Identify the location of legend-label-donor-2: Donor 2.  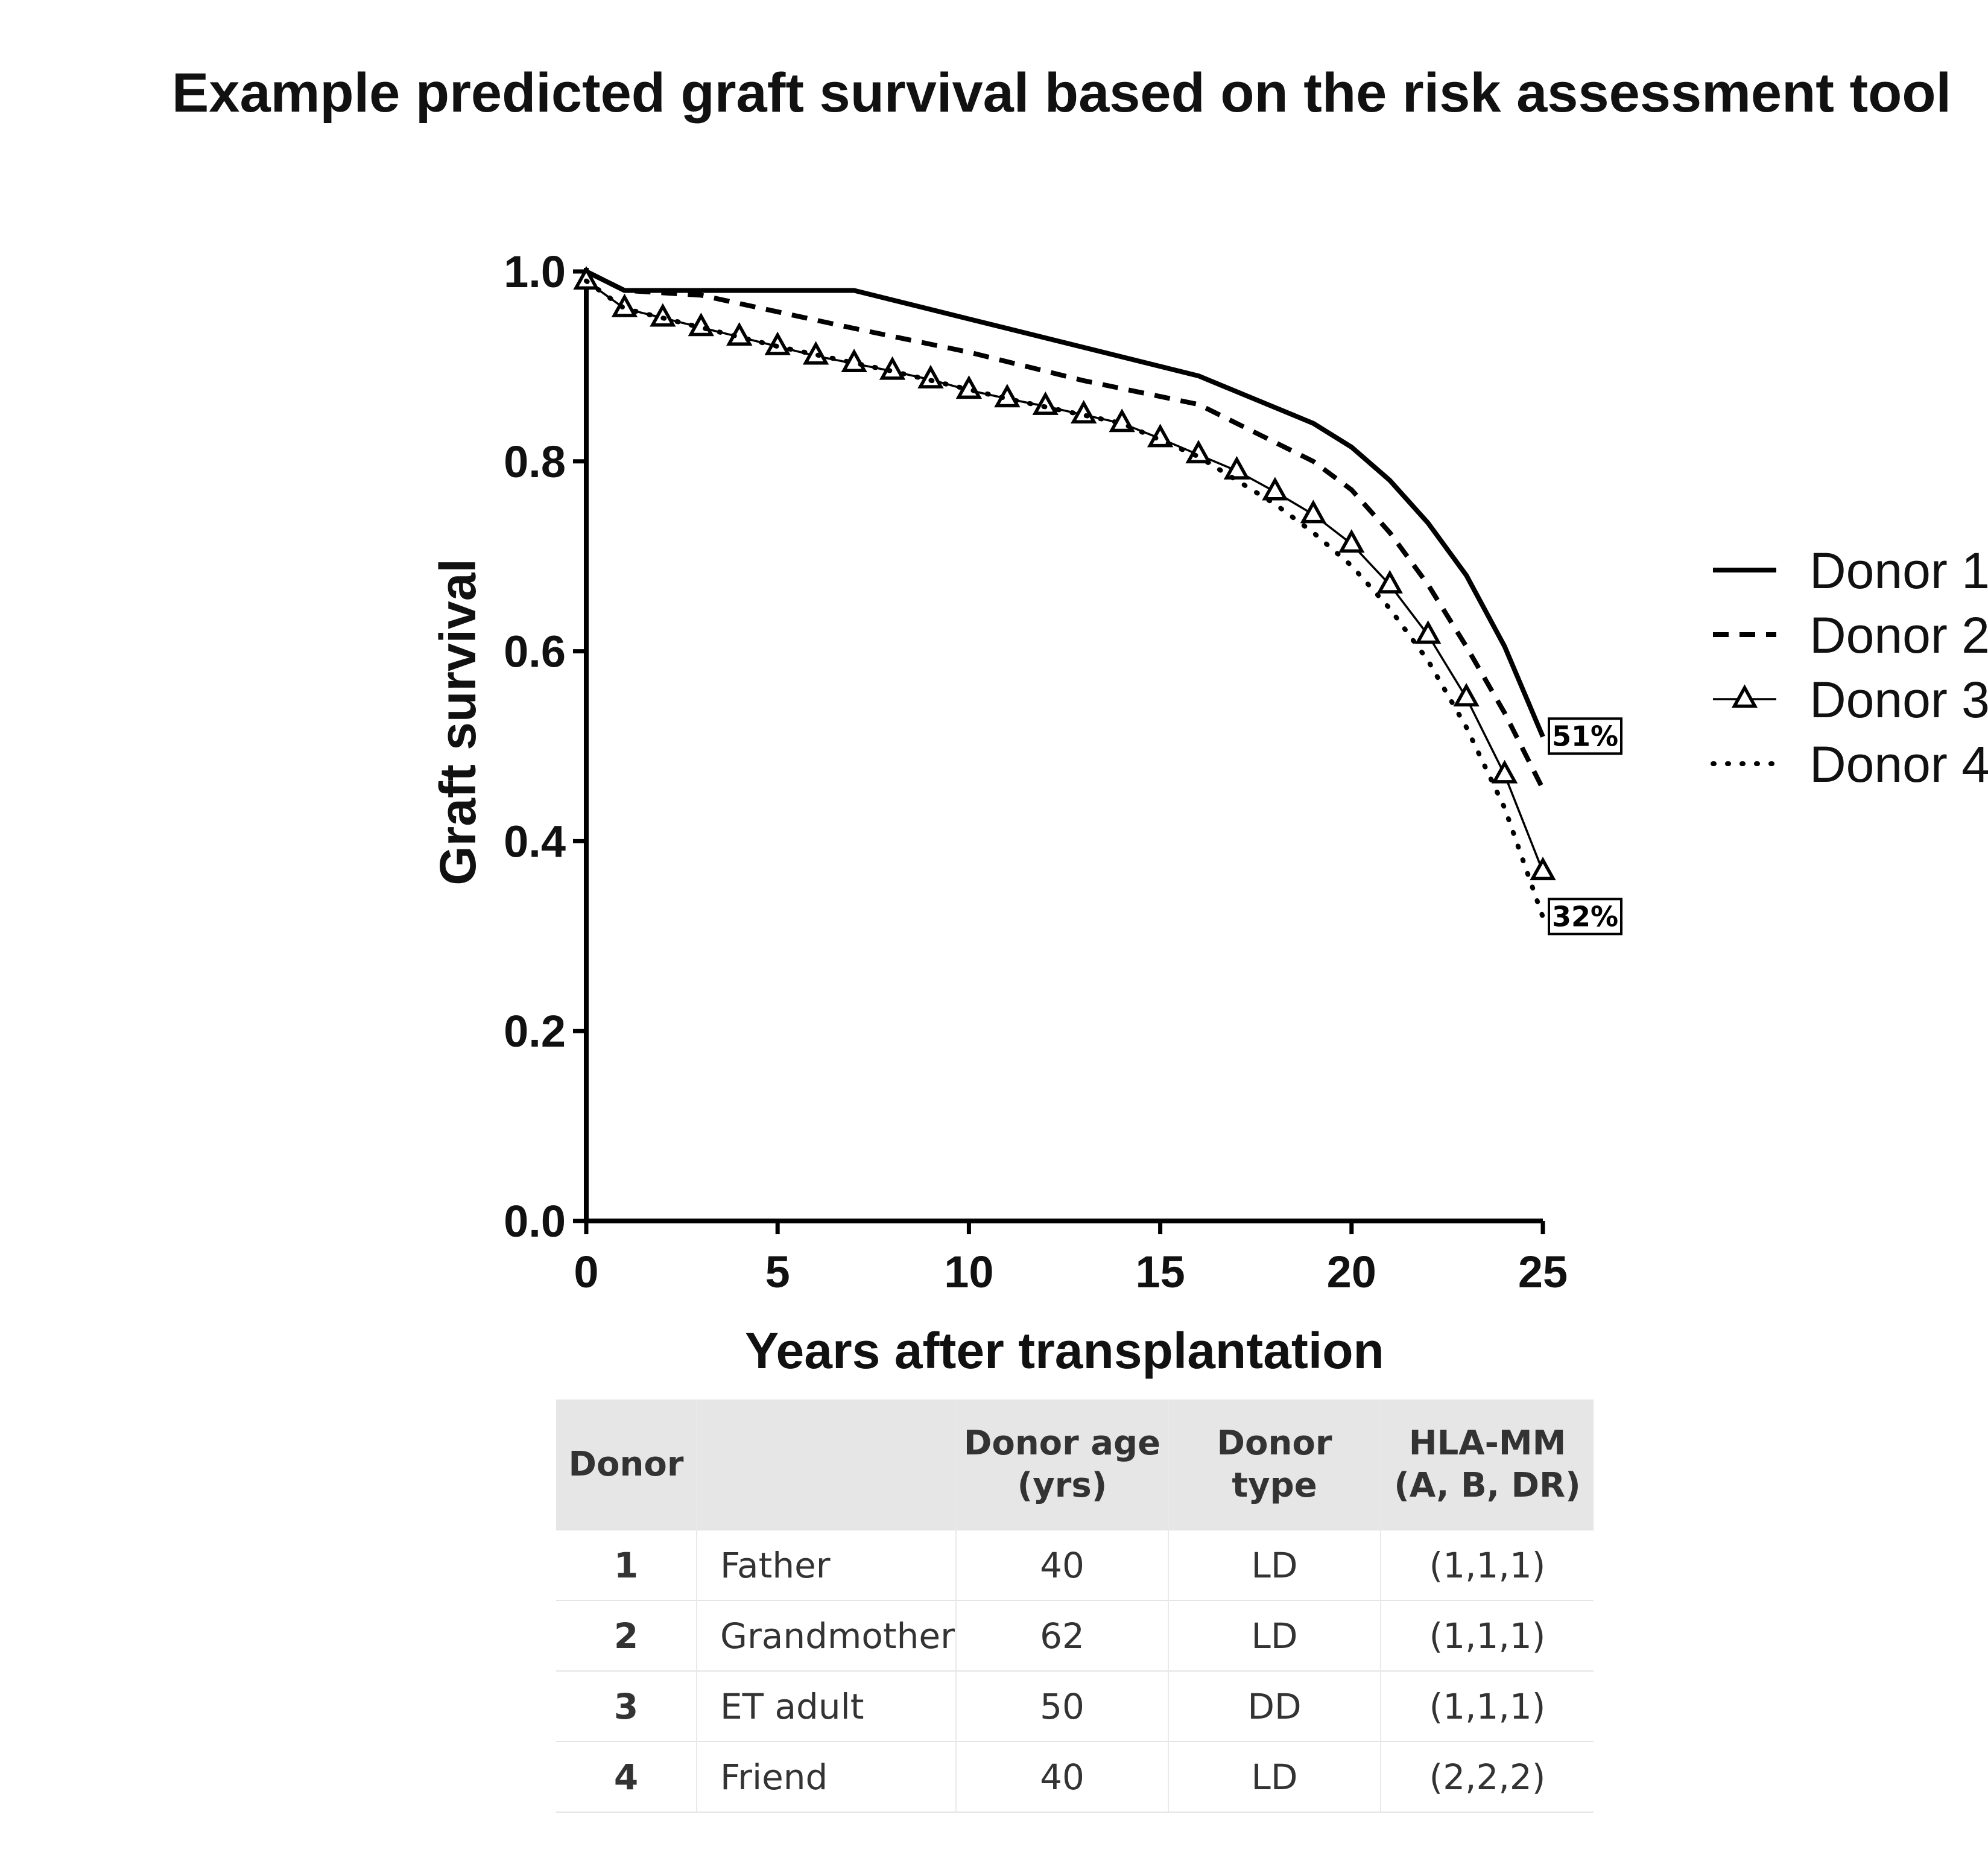
(1898, 635).